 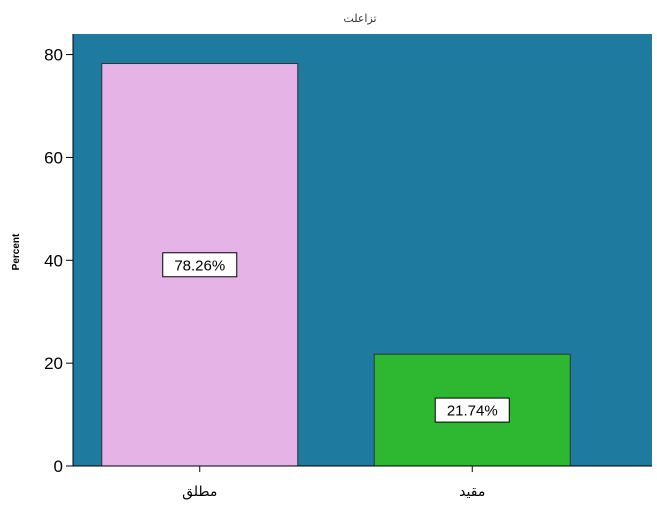 What do you see at coordinates (362, 482) in the screenshot?
I see `x-axis: مطلق مقيد` at bounding box center [362, 482].